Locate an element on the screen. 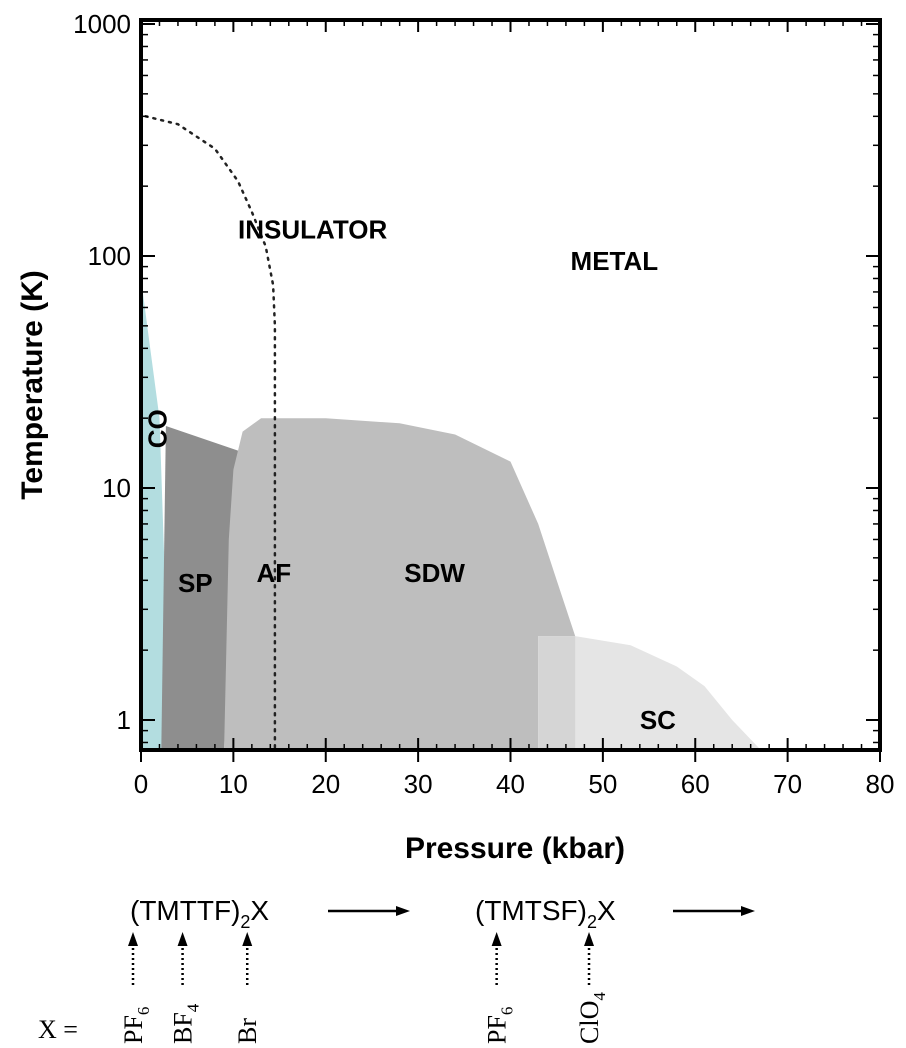 Image resolution: width=906 pixels, height=1048 pixels. region-label-sc: SC is located at coordinates (658, 720).